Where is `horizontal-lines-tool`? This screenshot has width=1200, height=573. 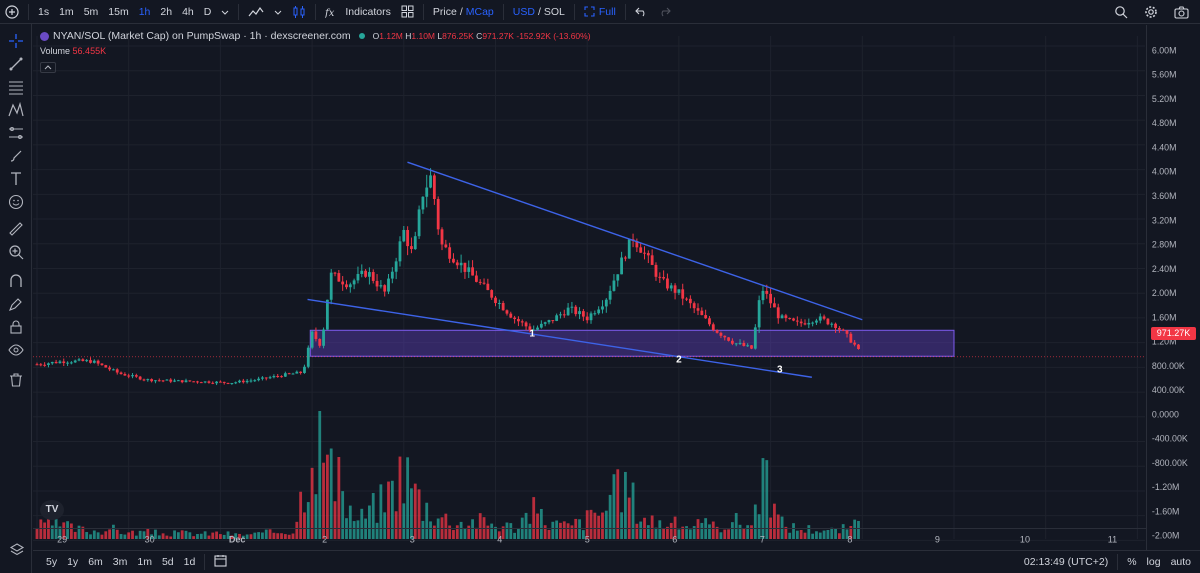 horizontal-lines-tool is located at coordinates (16, 87).